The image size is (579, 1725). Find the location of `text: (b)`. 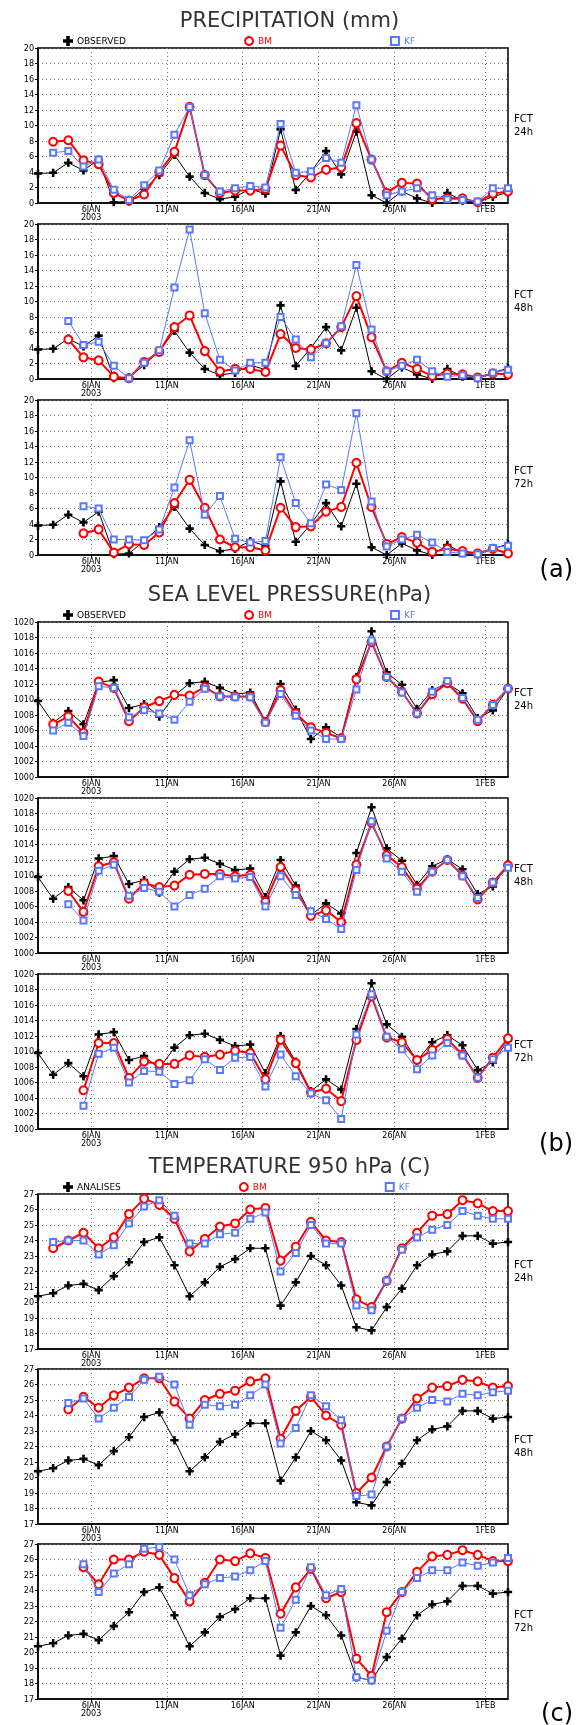

text: (b) is located at coordinates (556, 1143).